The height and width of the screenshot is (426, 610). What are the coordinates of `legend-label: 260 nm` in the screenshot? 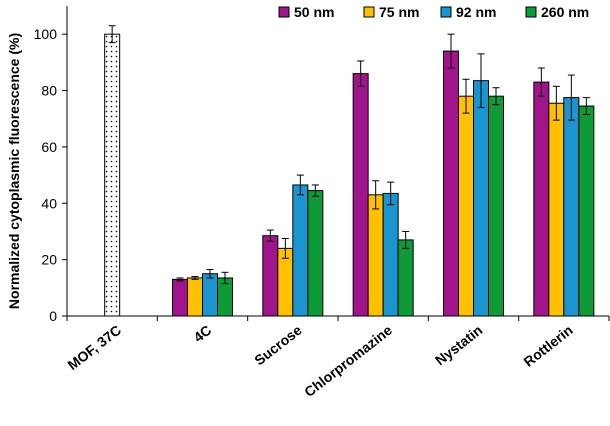 It's located at (565, 12).